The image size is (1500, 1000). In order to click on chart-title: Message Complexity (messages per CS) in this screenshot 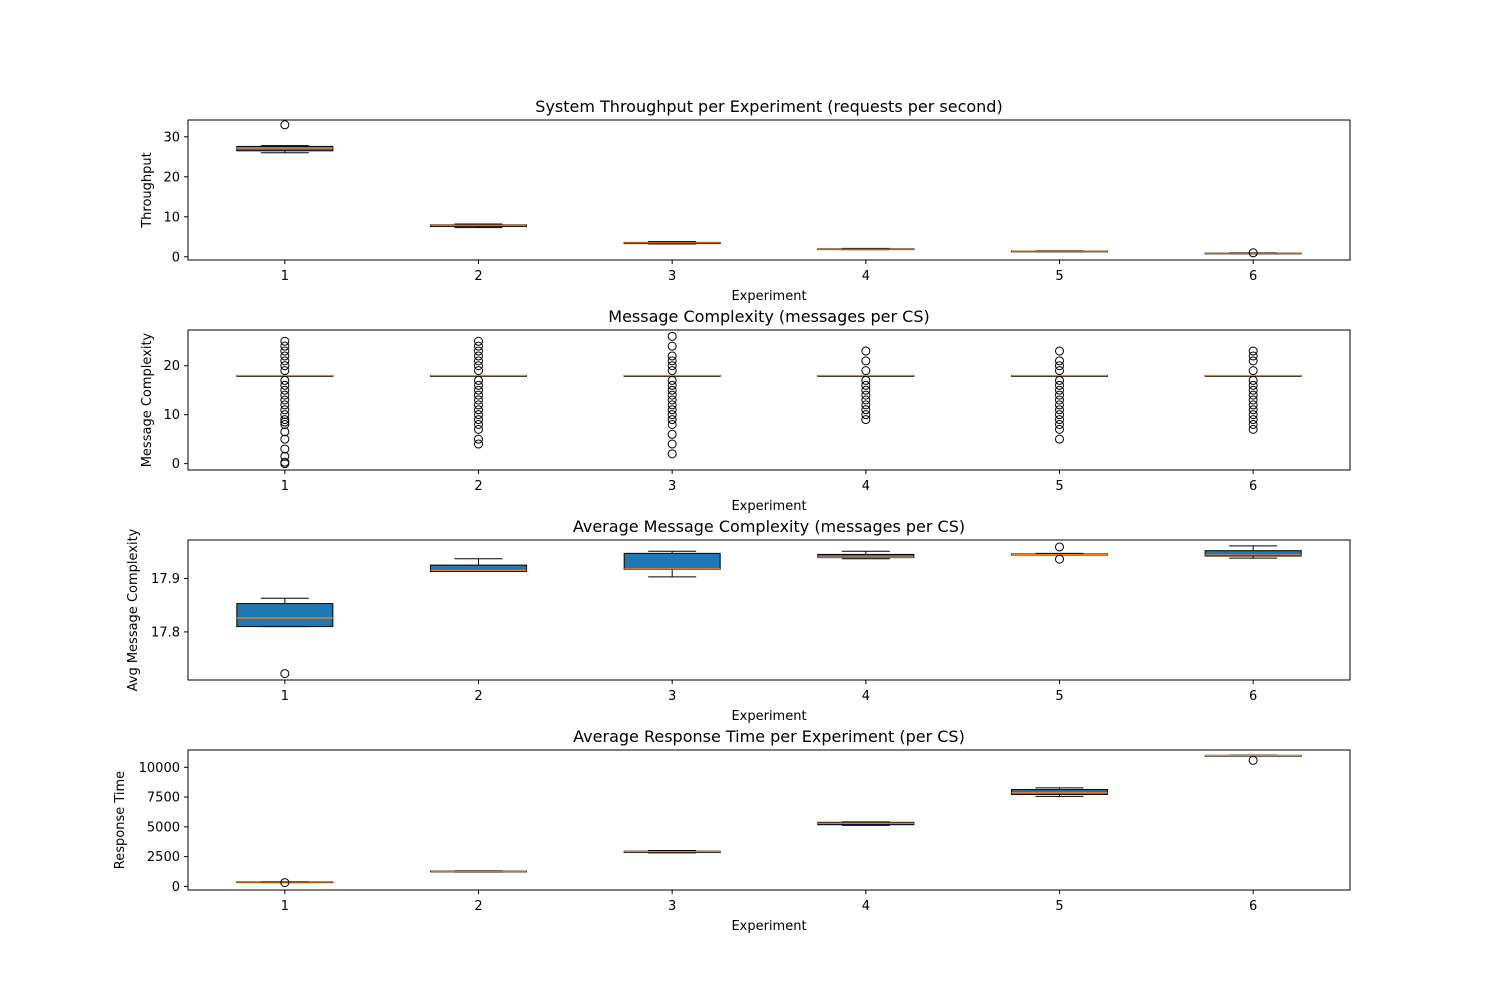, I will do `click(768, 316)`.